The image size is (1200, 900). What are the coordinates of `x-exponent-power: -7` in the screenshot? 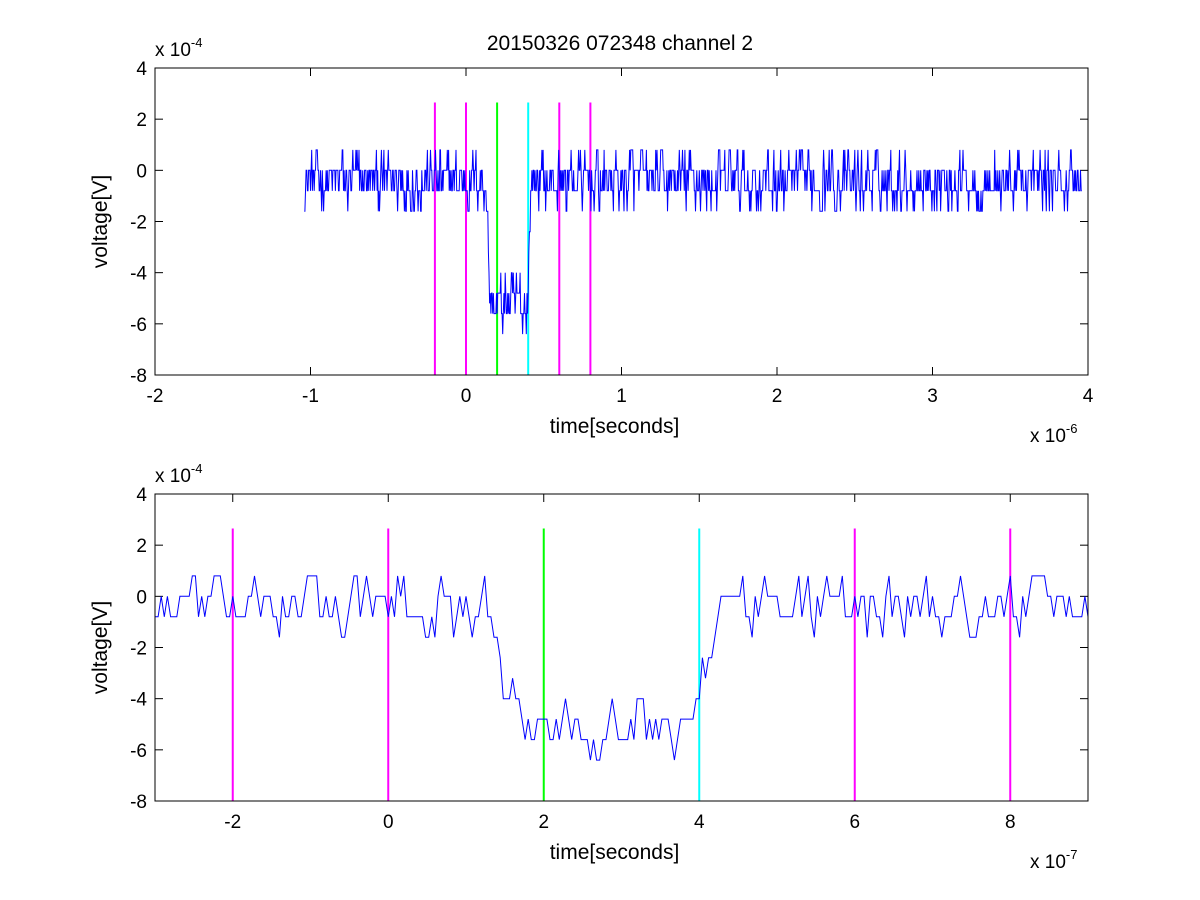 It's located at (1072, 854).